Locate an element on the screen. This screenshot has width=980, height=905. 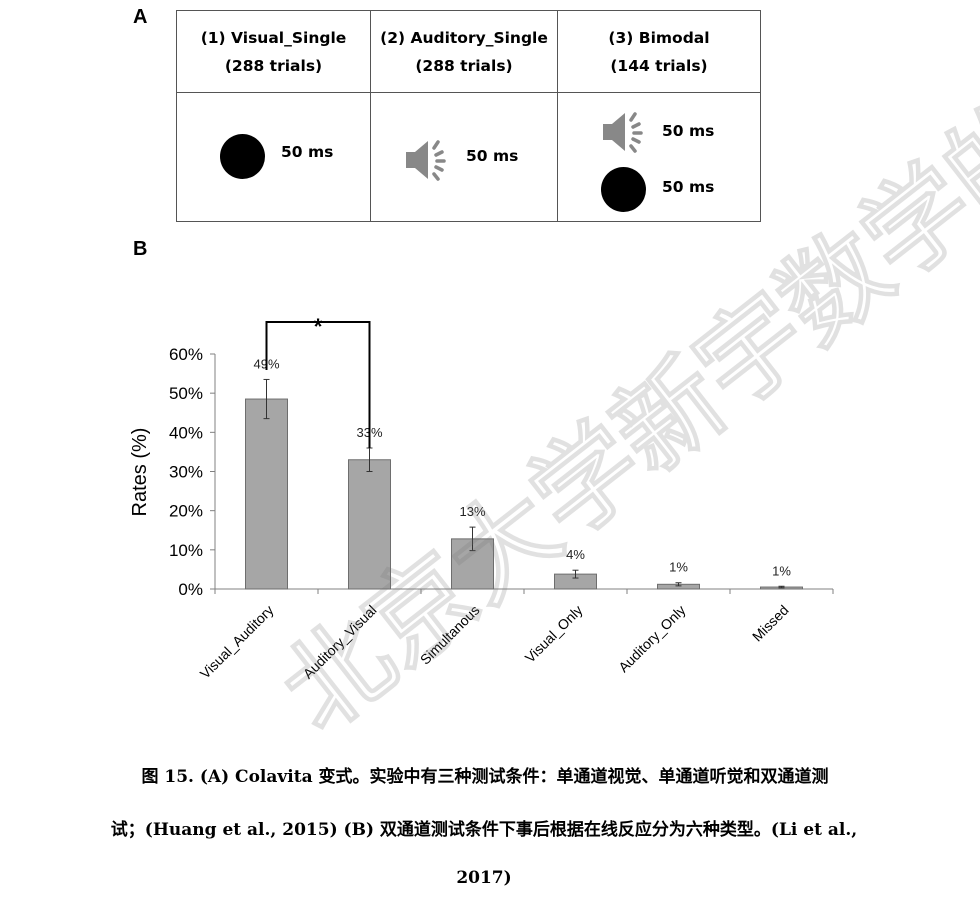
column-header-bimodal: (3) Bimodal (144 trials) is located at coordinates (659, 52).